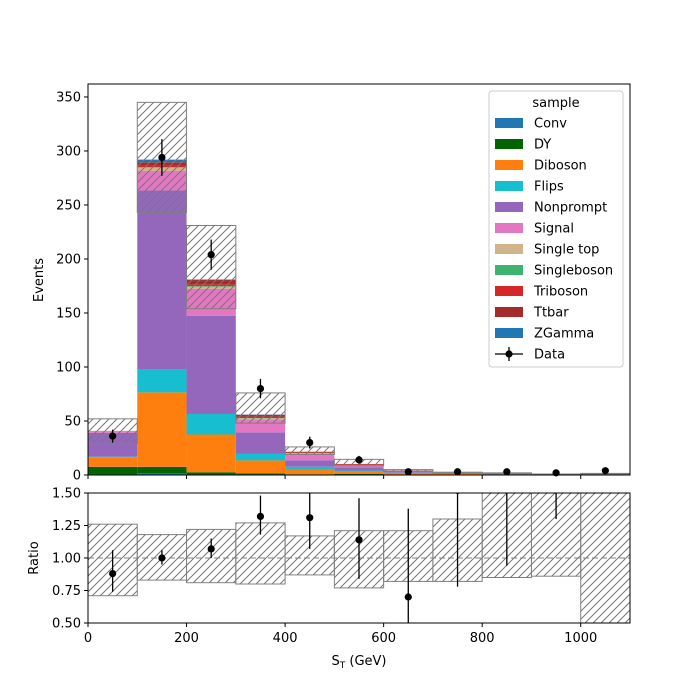  I want to click on legend-label-signal: Signal, so click(554, 229).